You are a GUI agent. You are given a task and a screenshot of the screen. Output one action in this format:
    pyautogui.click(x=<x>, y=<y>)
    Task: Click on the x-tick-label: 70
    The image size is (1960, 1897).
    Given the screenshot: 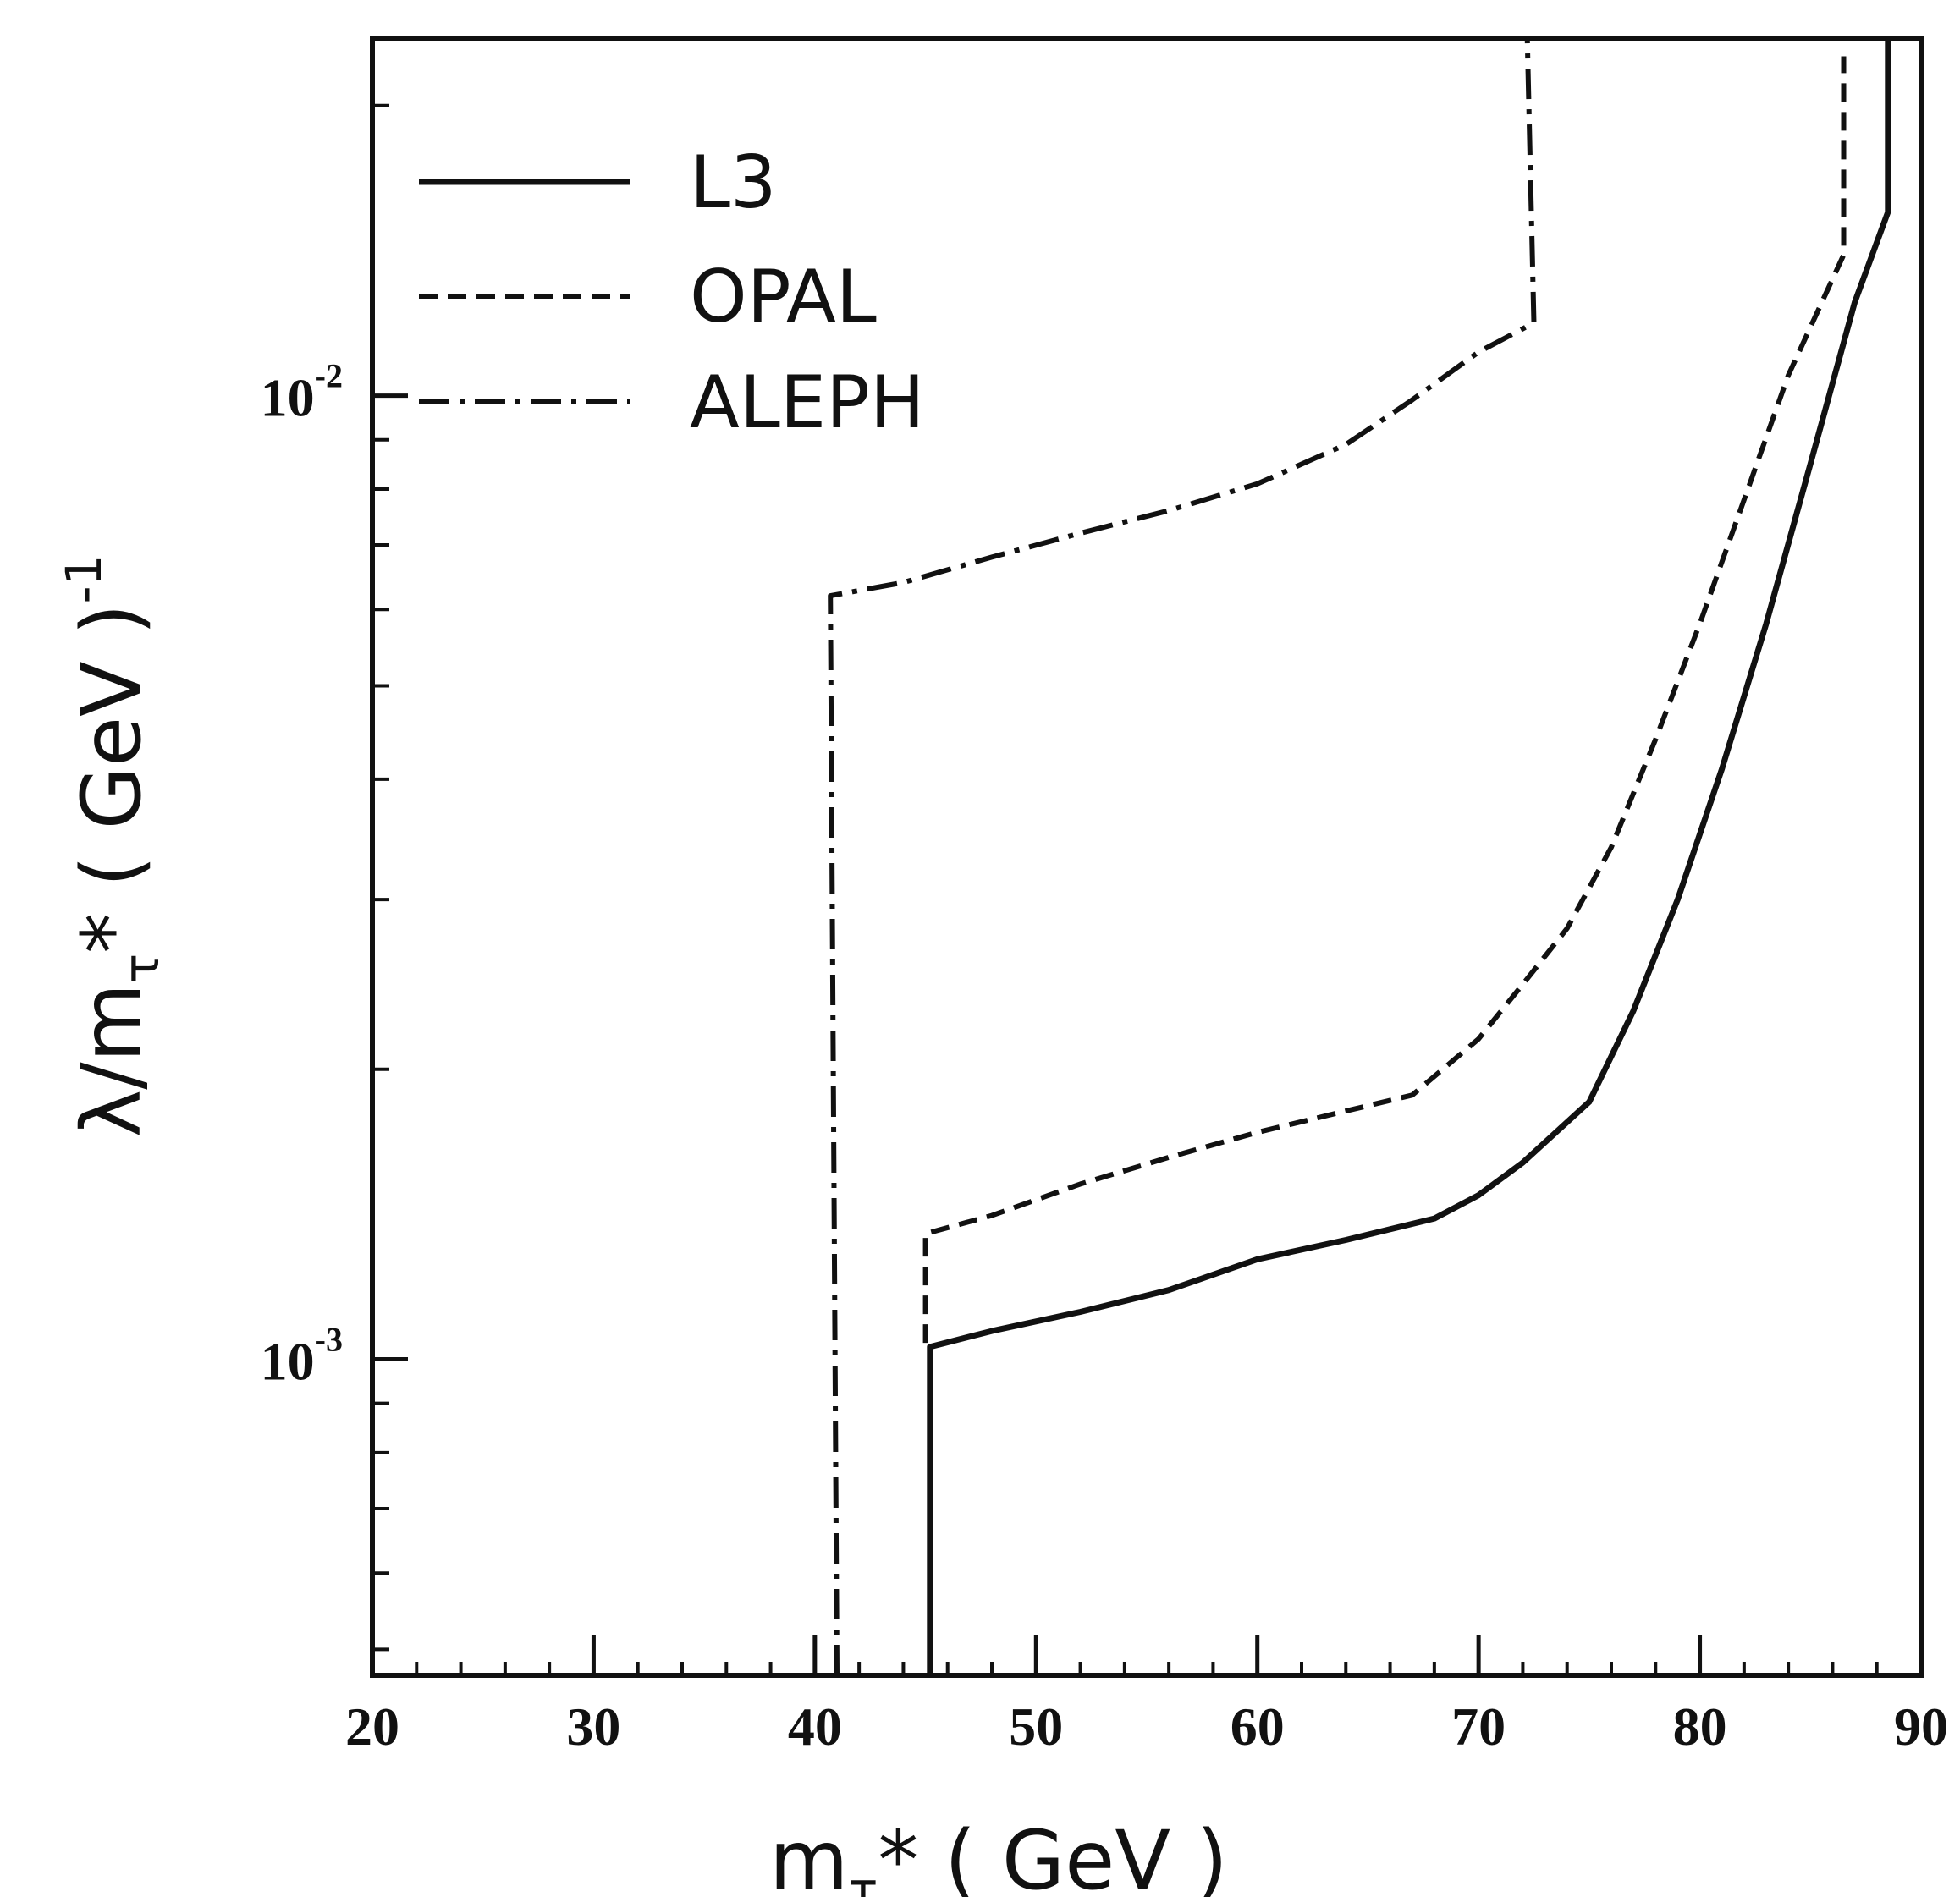 What is the action you would take?
    pyautogui.click(x=1478, y=1726)
    